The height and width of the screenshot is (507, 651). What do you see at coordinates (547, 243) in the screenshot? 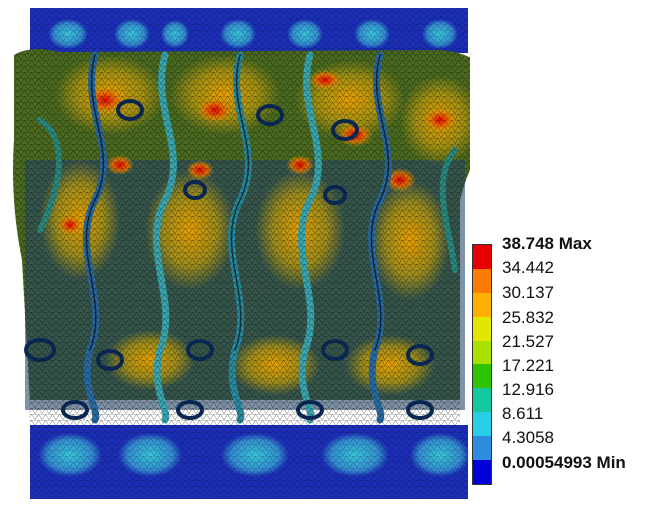
I see `legend-max-label: 38.748 Max` at bounding box center [547, 243].